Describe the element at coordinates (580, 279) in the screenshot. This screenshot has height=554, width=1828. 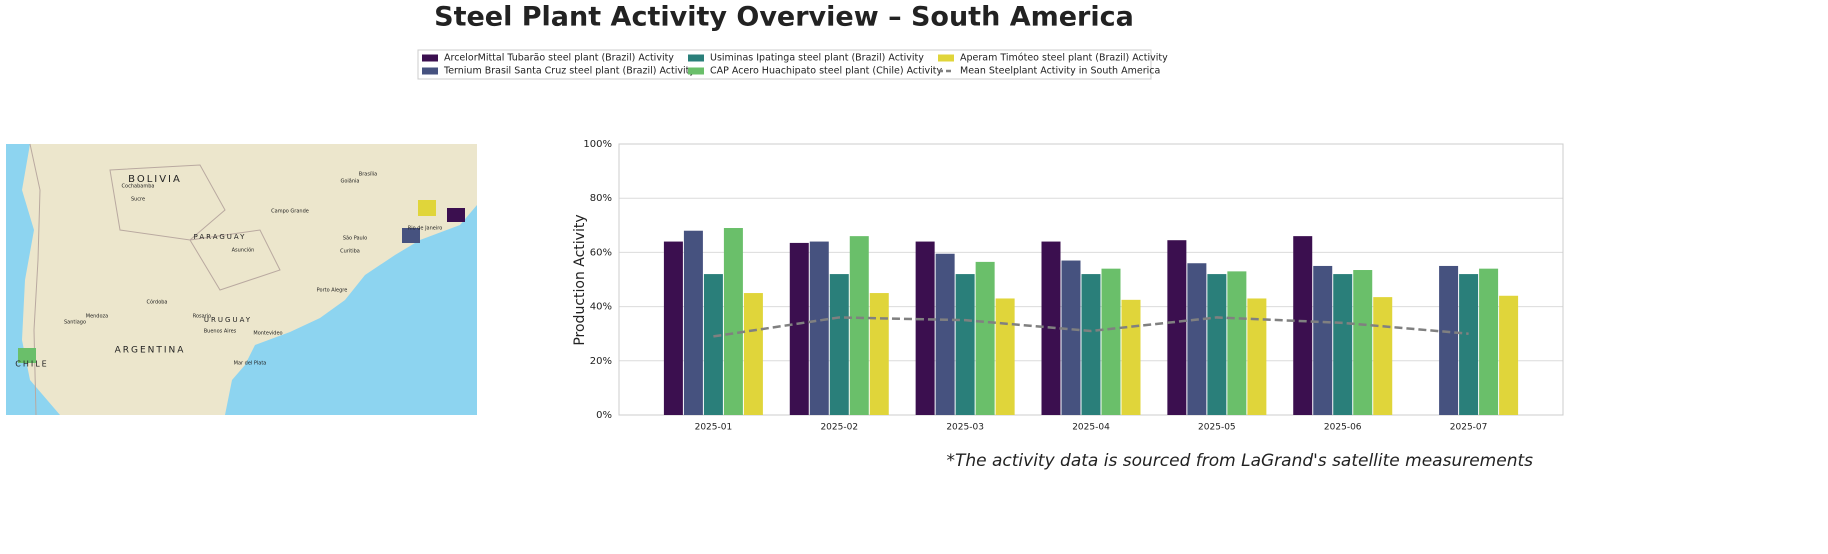
I see `y-axis-label: Production Activity` at that location.